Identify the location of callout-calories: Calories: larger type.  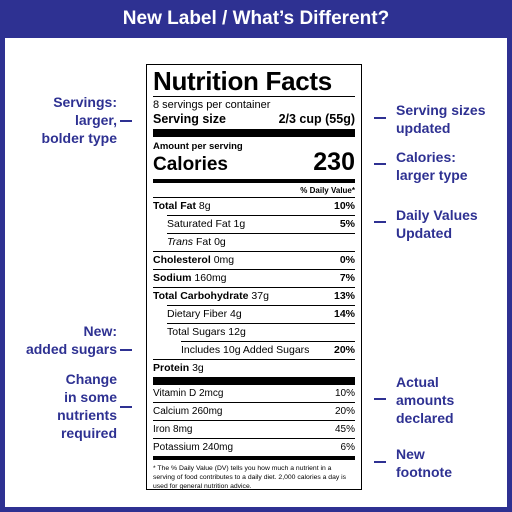
(432, 166).